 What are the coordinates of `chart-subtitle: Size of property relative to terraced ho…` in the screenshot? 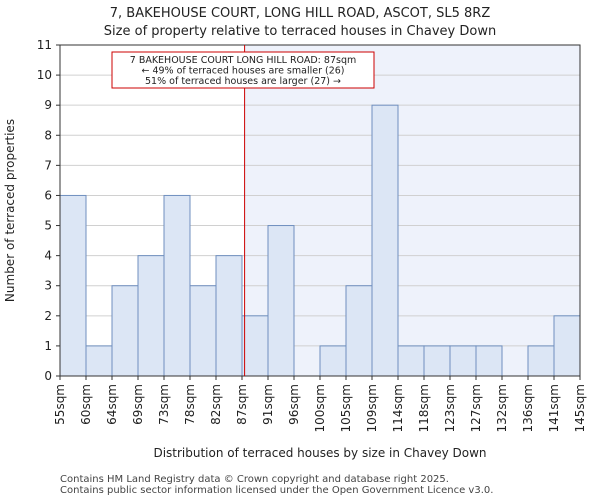 It's located at (300, 31).